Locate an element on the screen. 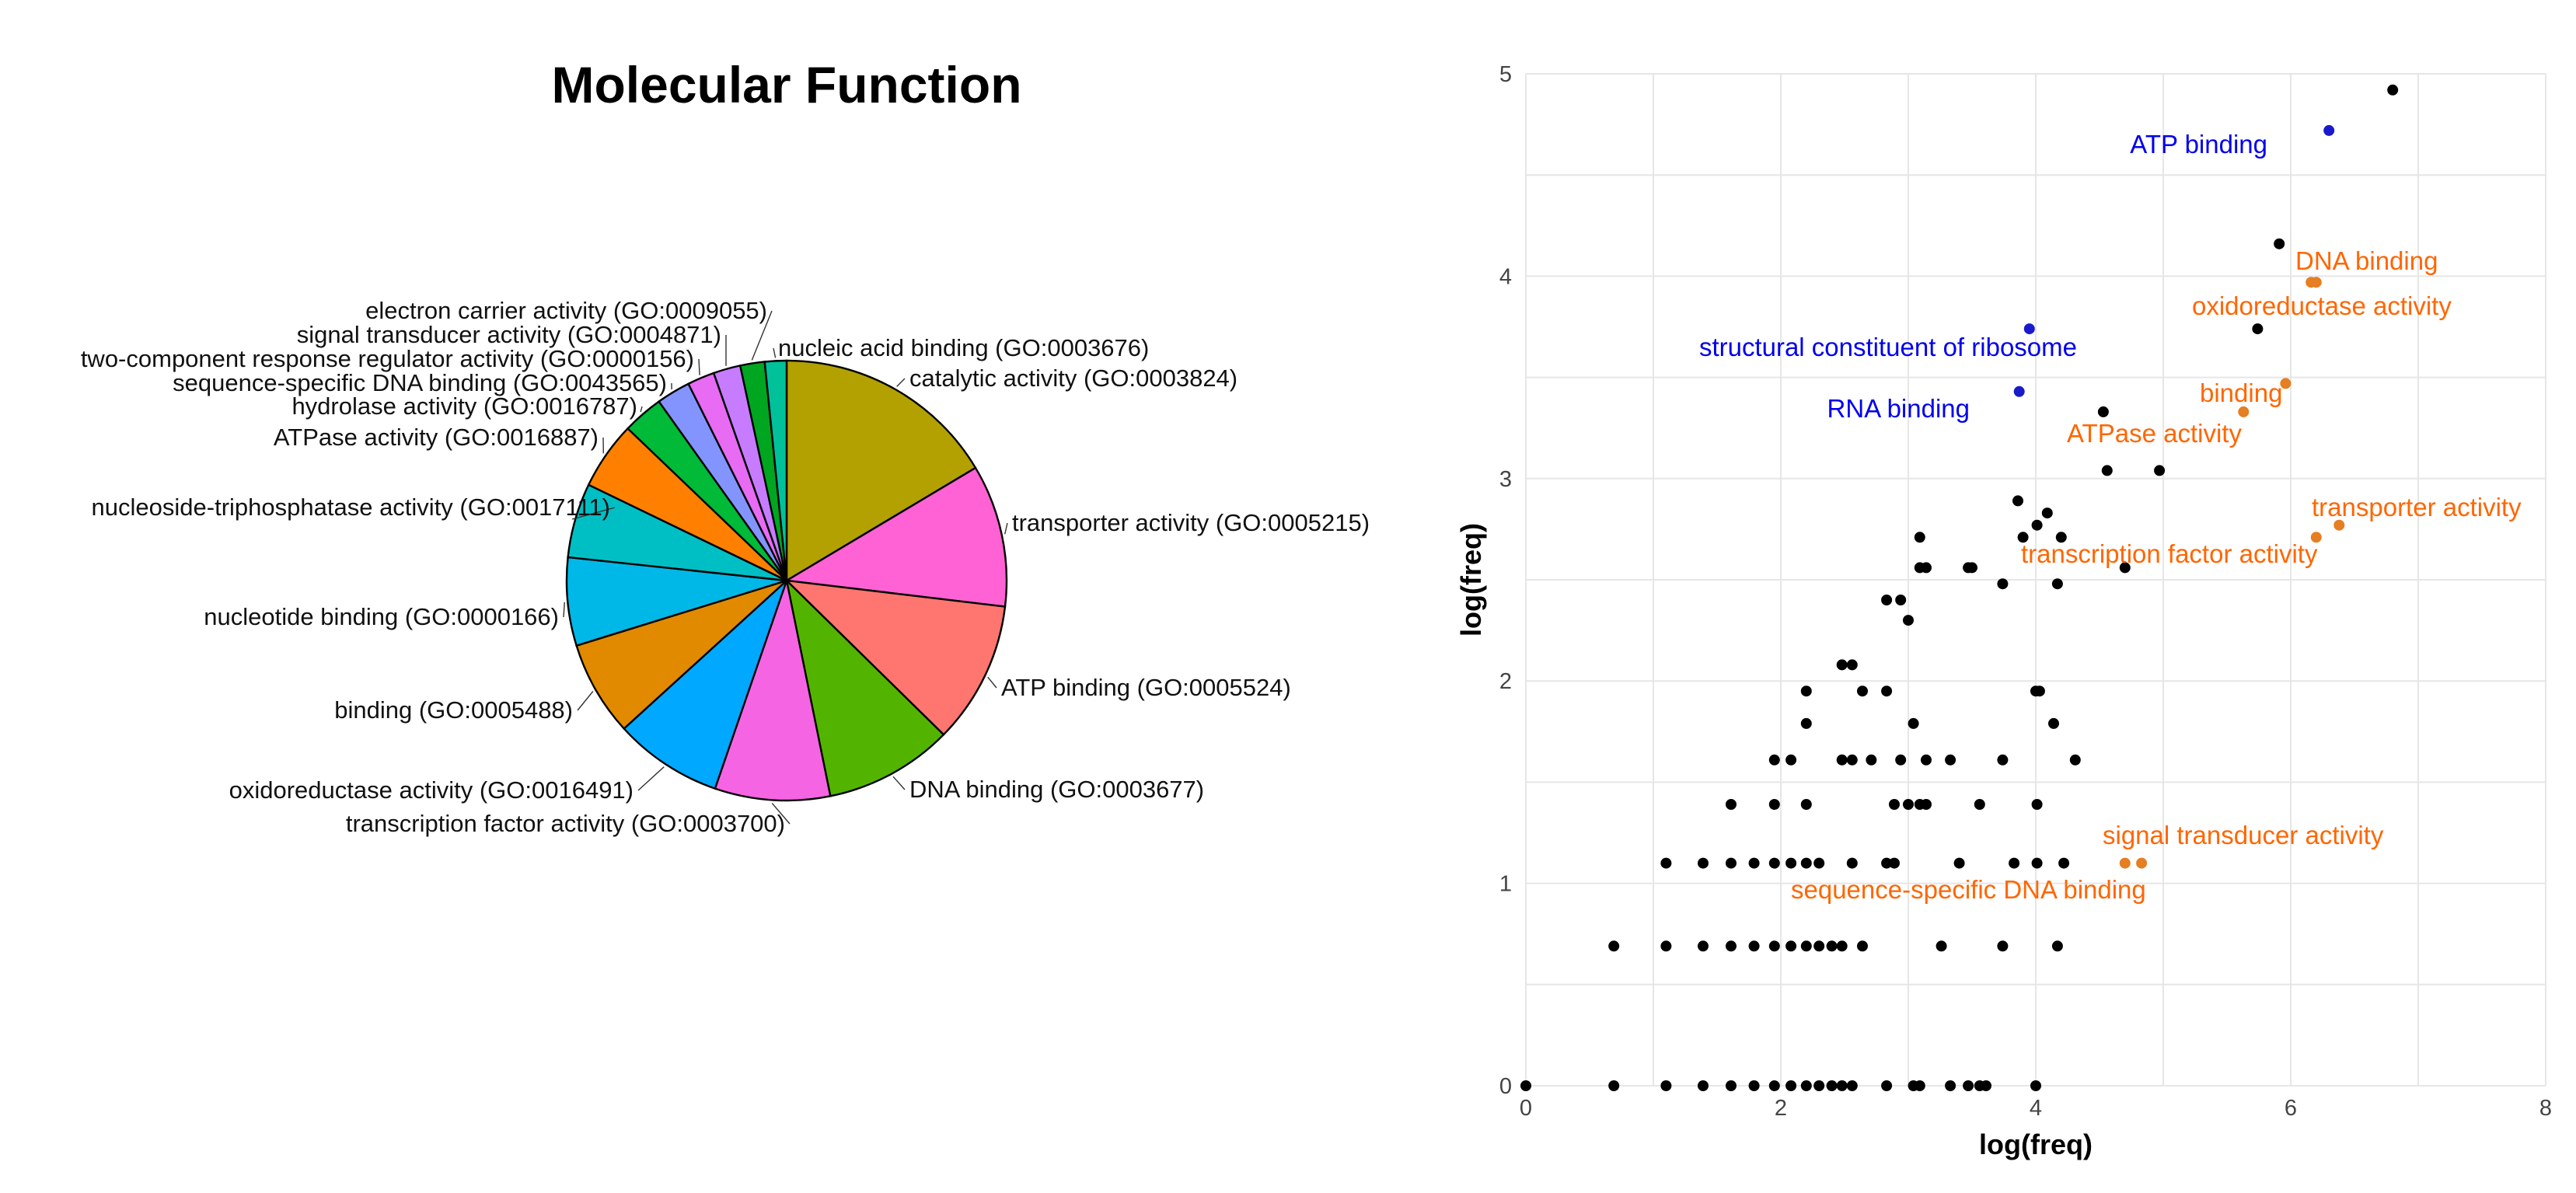 The image size is (2576, 1193). highlighted-point-signal-transducer-activity is located at coordinates (2142, 863).